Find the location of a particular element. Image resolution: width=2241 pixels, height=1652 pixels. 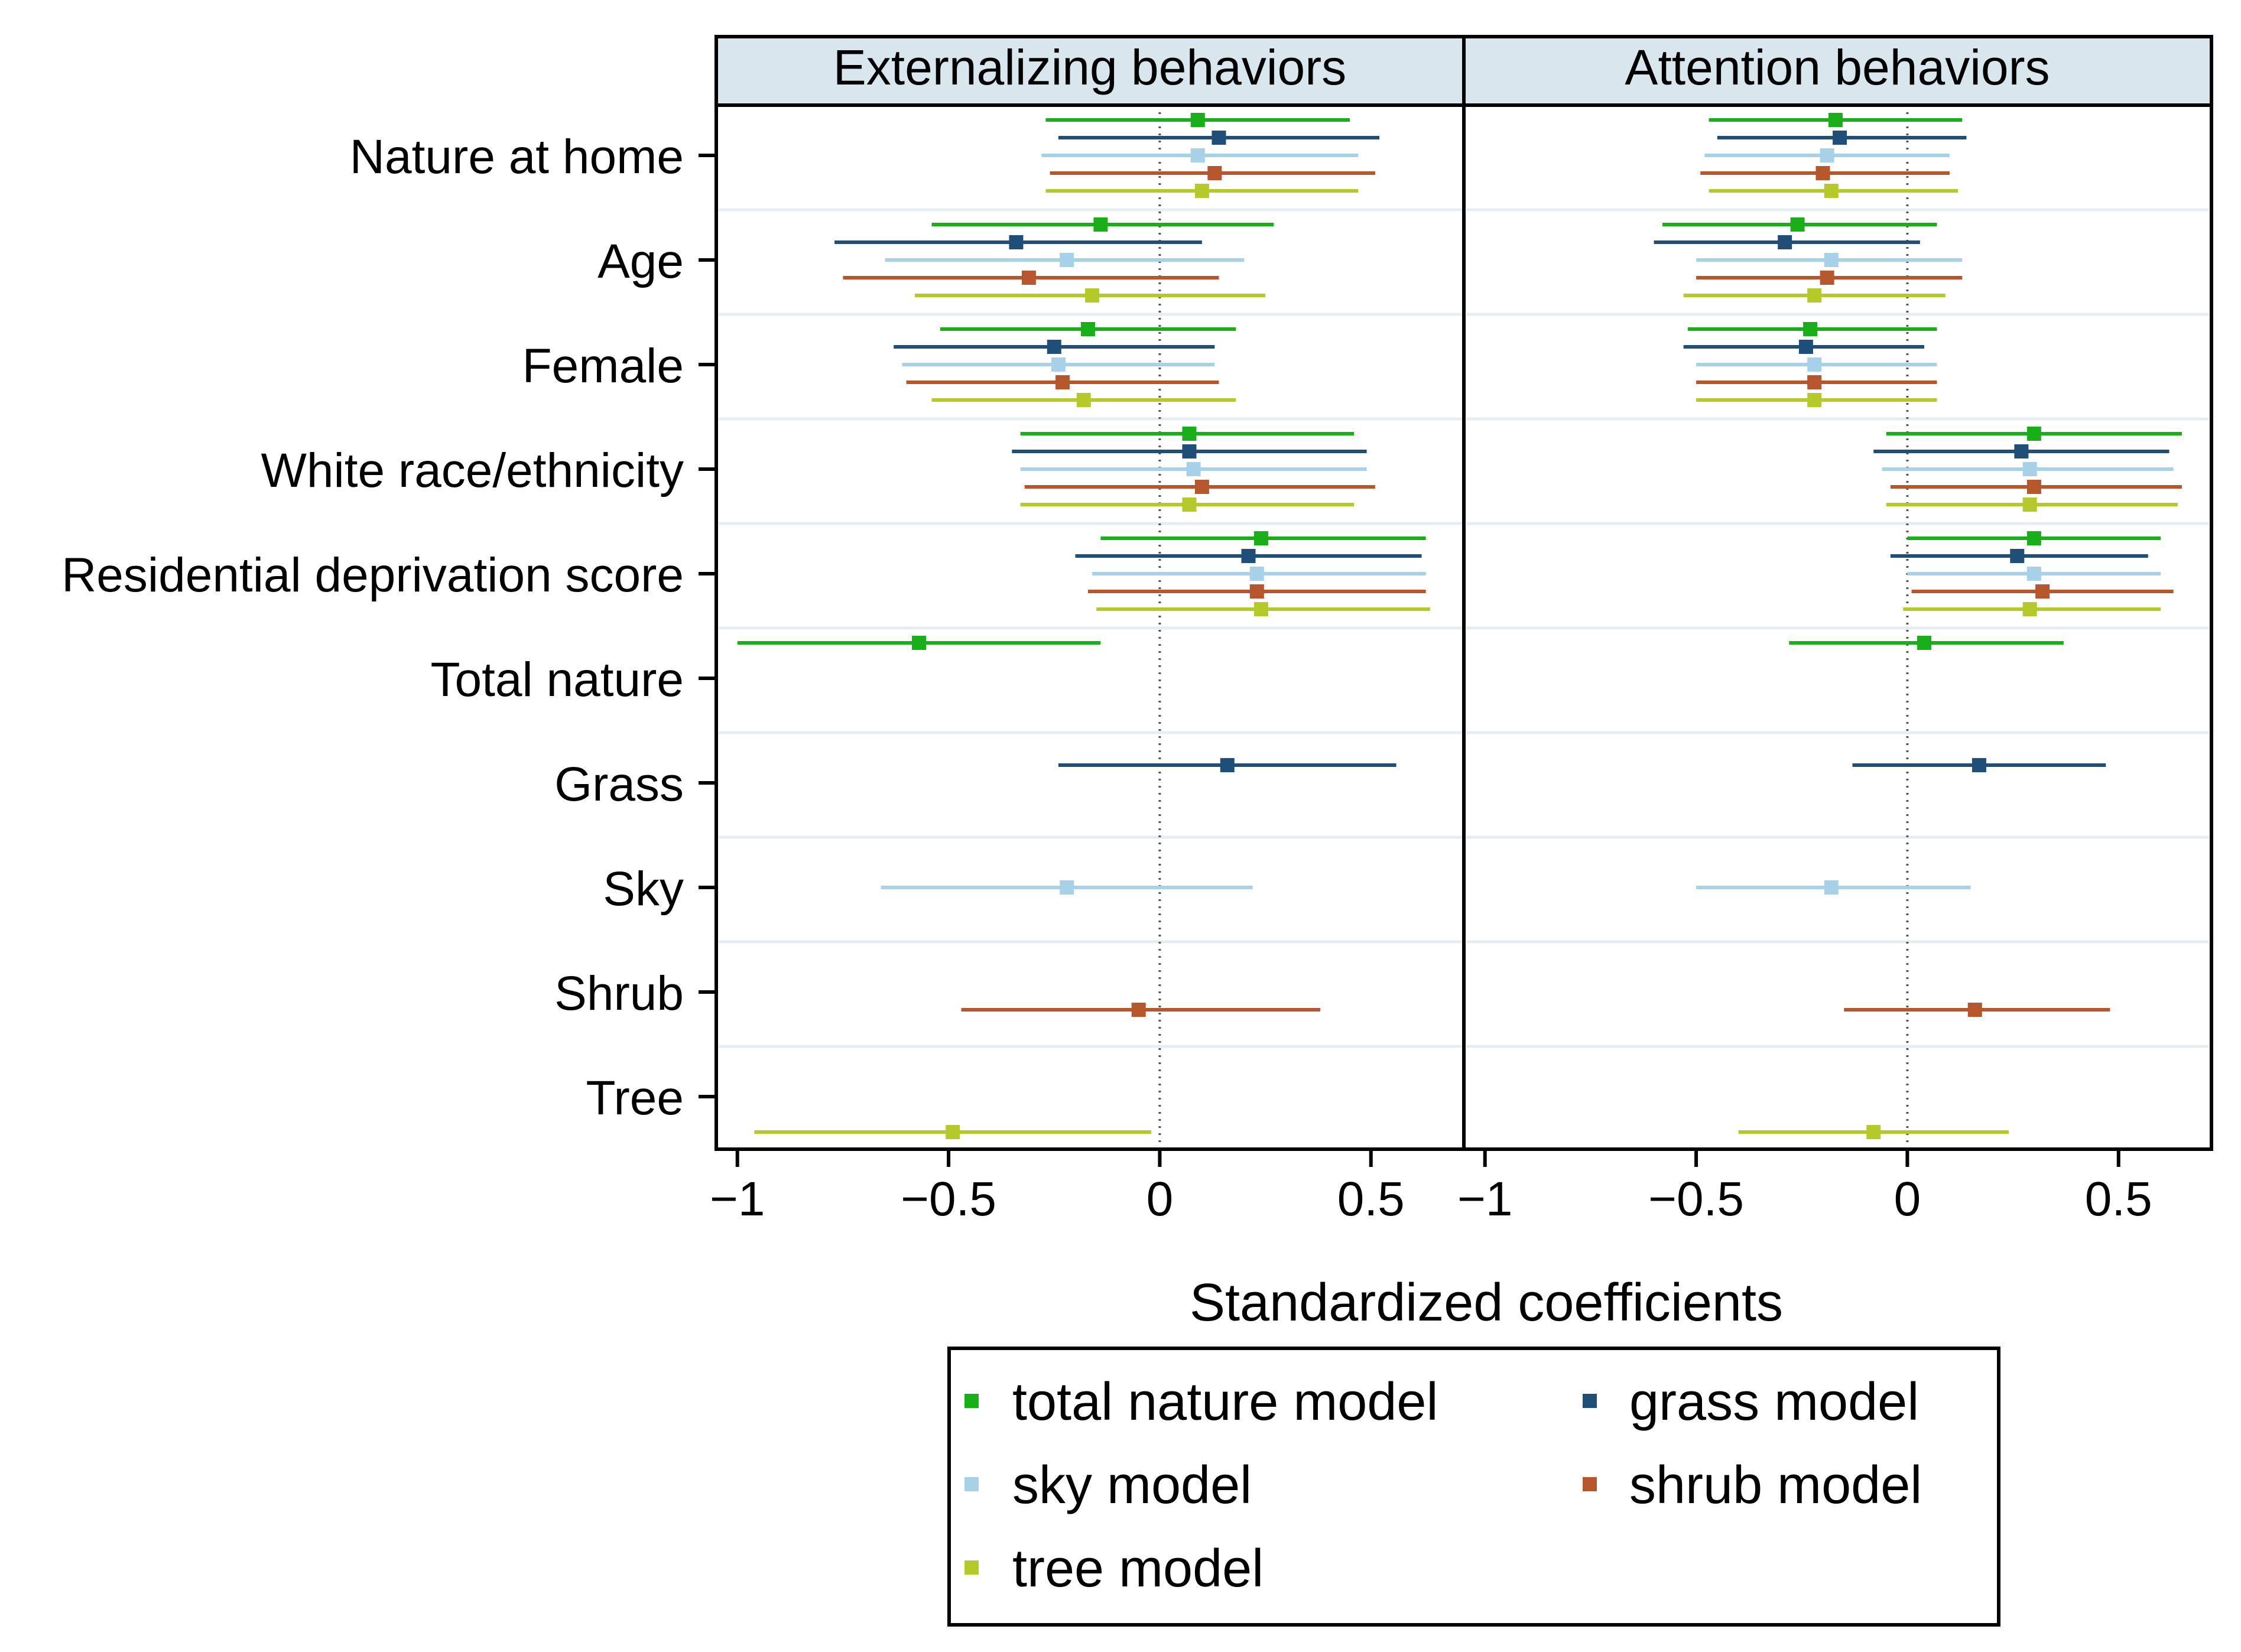

panel-header-attention is located at coordinates (1838, 71).